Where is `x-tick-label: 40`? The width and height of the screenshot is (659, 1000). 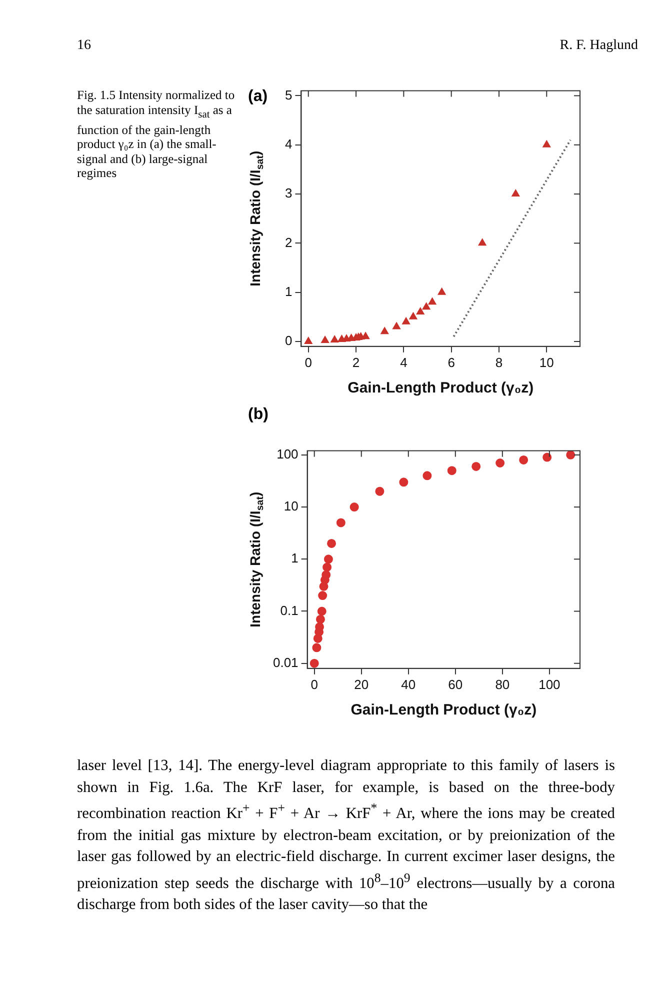
x-tick-label: 40 is located at coordinates (408, 684).